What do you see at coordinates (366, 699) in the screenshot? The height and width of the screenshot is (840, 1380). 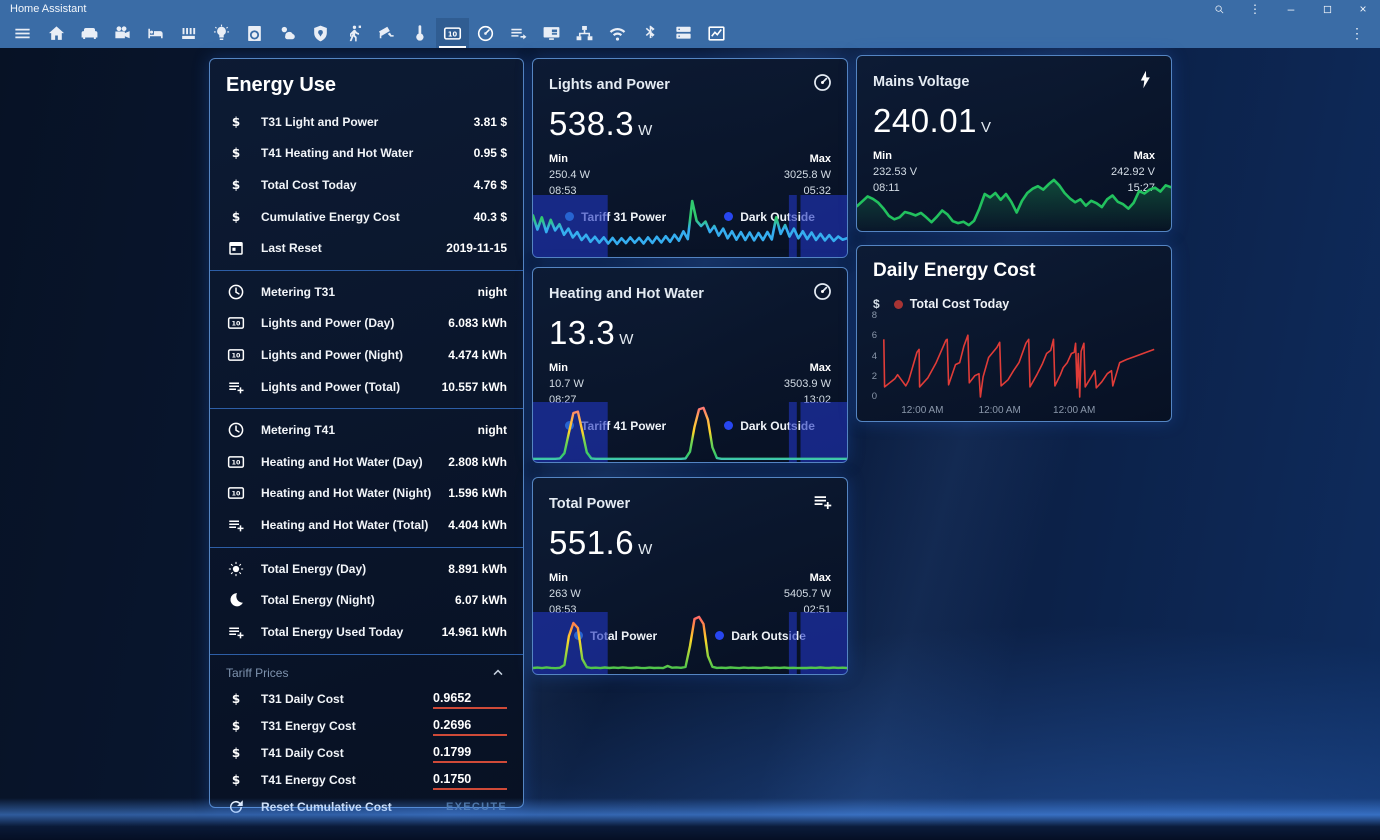 I see `sensor-row: $ T31 Daily Cost 0.9652` at bounding box center [366, 699].